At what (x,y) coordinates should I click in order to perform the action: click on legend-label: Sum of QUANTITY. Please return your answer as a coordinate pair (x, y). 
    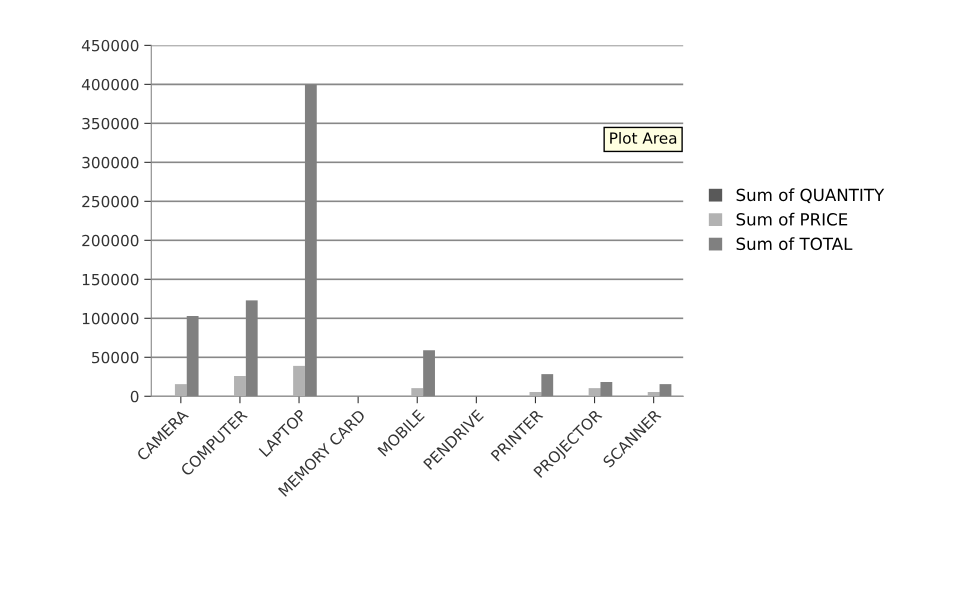
    Looking at the image, I should click on (810, 196).